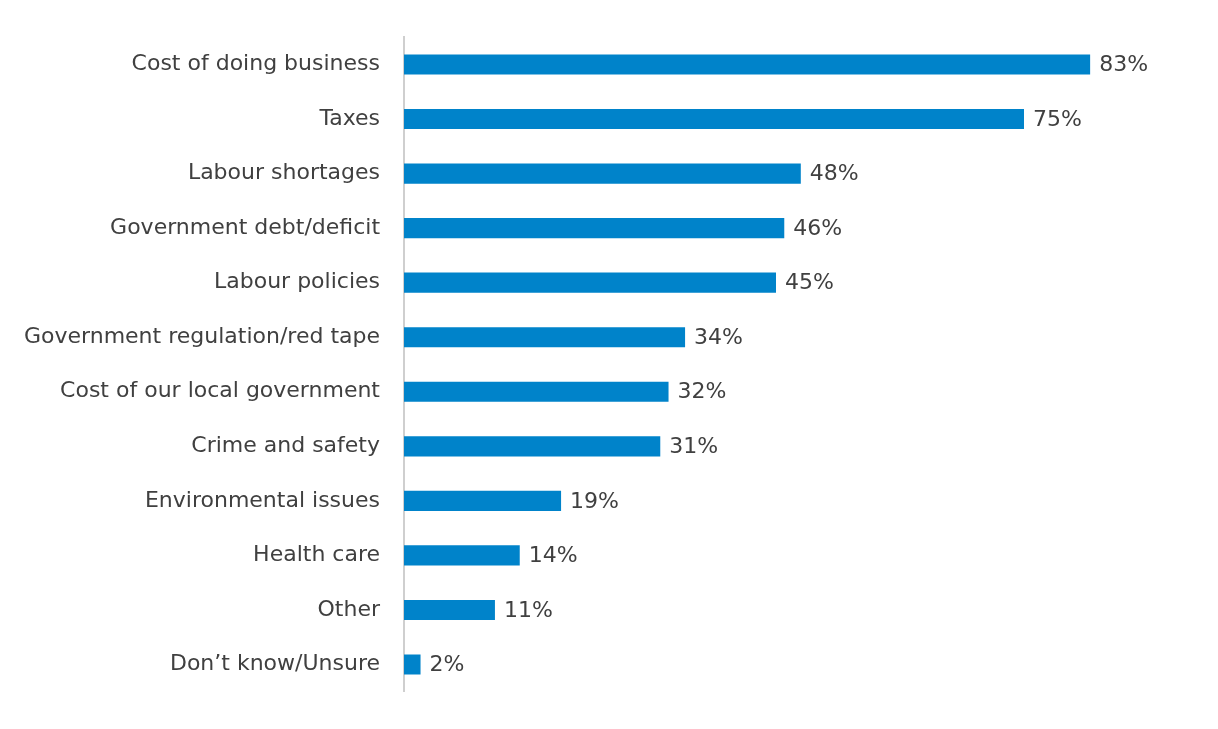  I want to click on data-label: 32%, so click(702, 391).